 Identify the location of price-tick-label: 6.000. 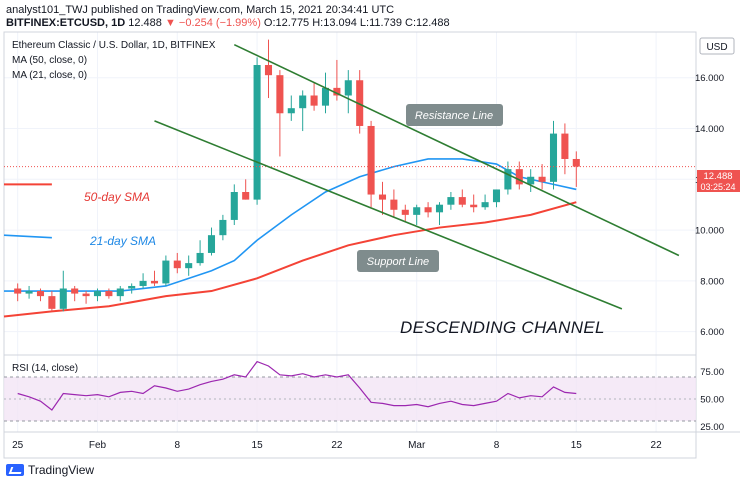
(712, 332).